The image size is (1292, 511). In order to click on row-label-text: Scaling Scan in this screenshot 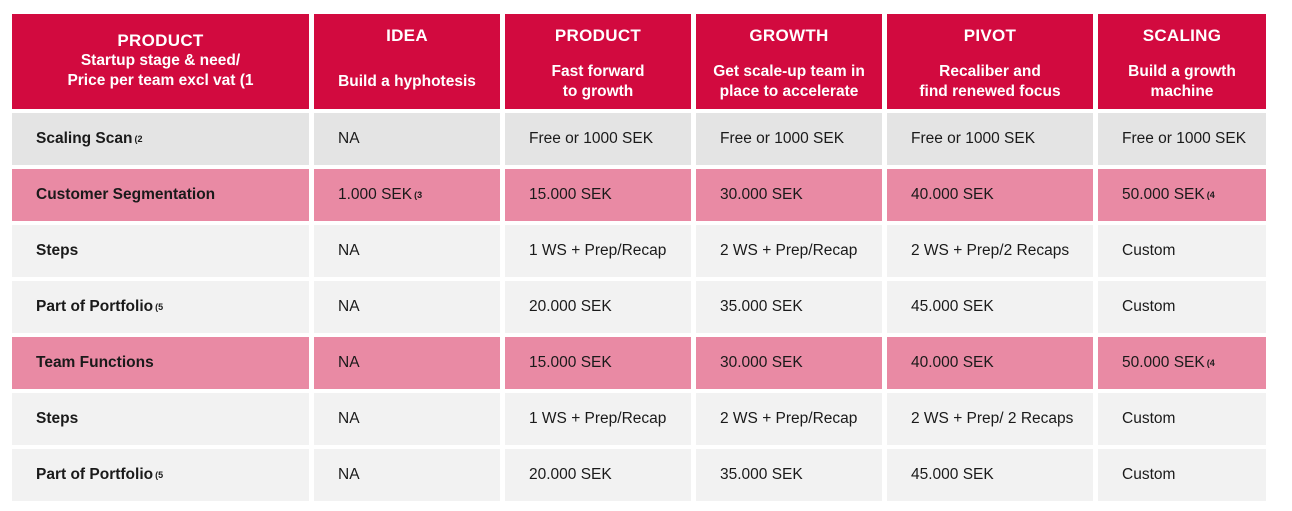, I will do `click(84, 138)`.